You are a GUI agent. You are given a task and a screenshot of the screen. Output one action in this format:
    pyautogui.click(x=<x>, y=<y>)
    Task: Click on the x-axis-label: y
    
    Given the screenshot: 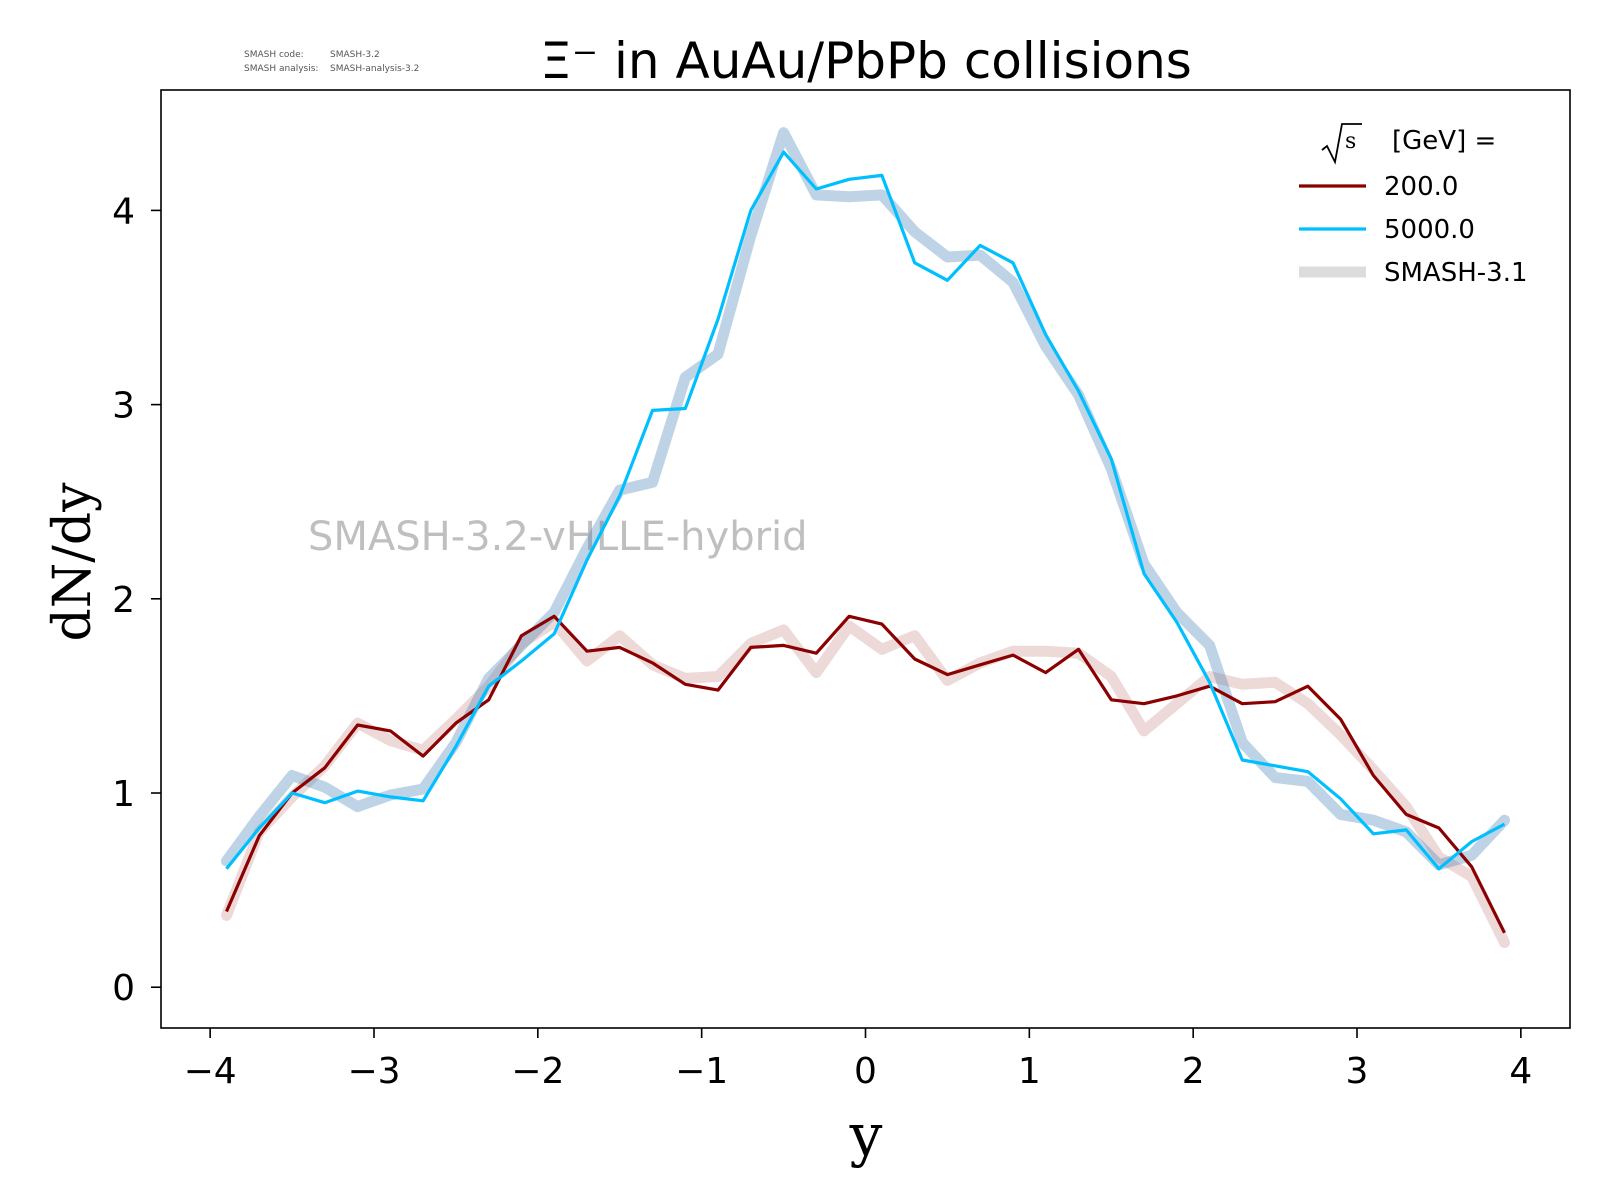 What is the action you would take?
    pyautogui.click(x=866, y=1135)
    